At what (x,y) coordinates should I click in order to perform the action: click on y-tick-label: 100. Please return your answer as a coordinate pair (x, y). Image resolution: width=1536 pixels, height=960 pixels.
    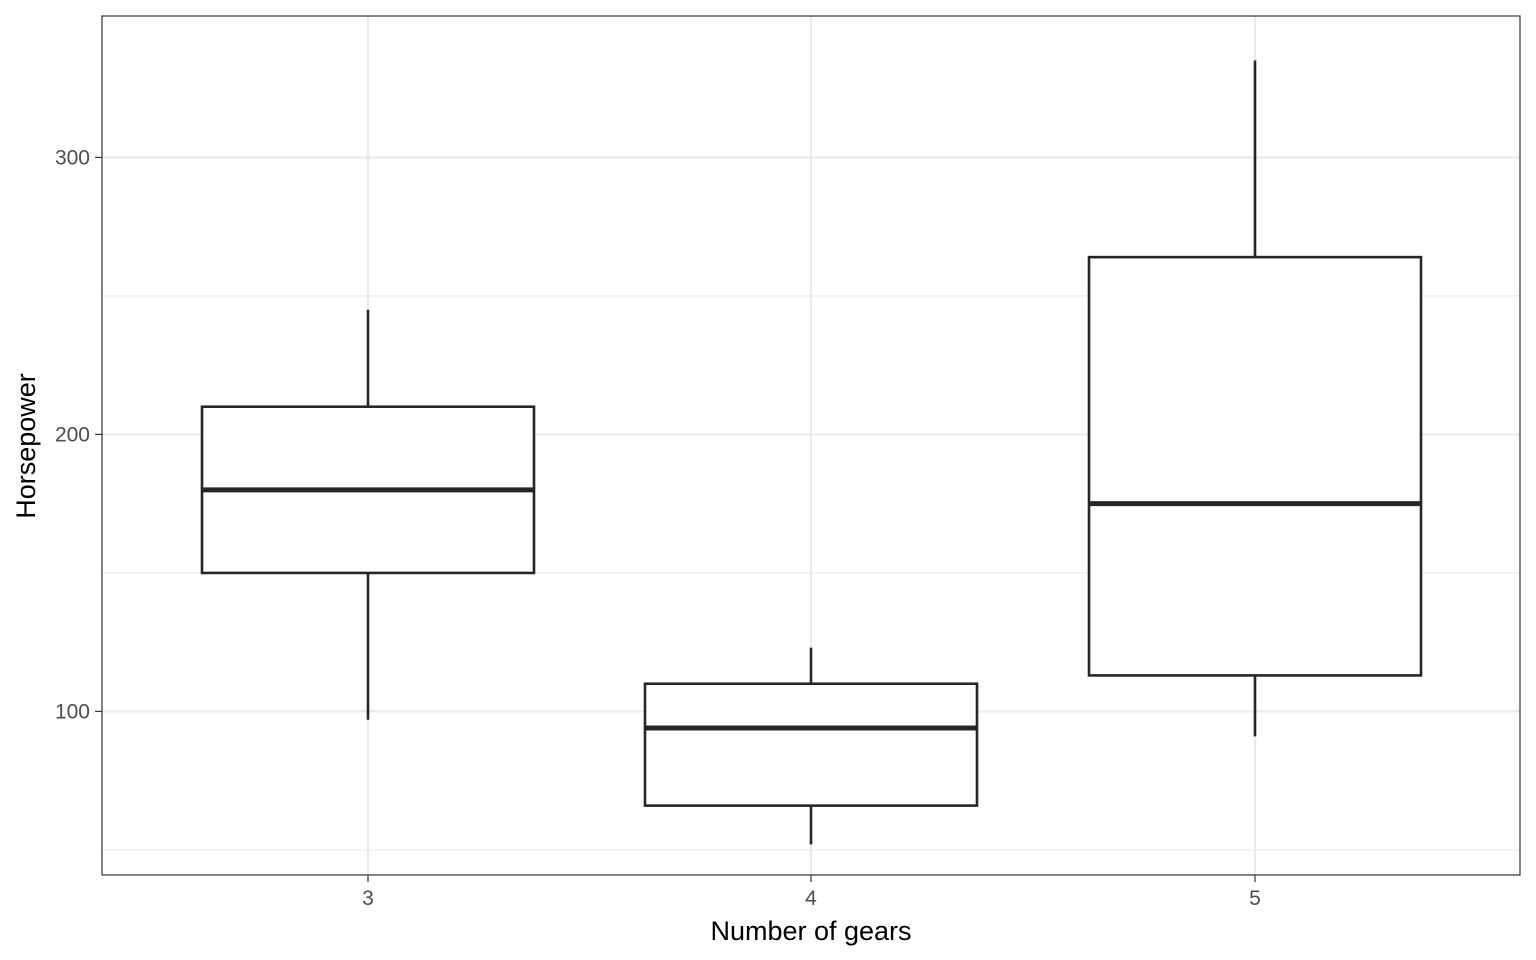
    Looking at the image, I should click on (72, 711).